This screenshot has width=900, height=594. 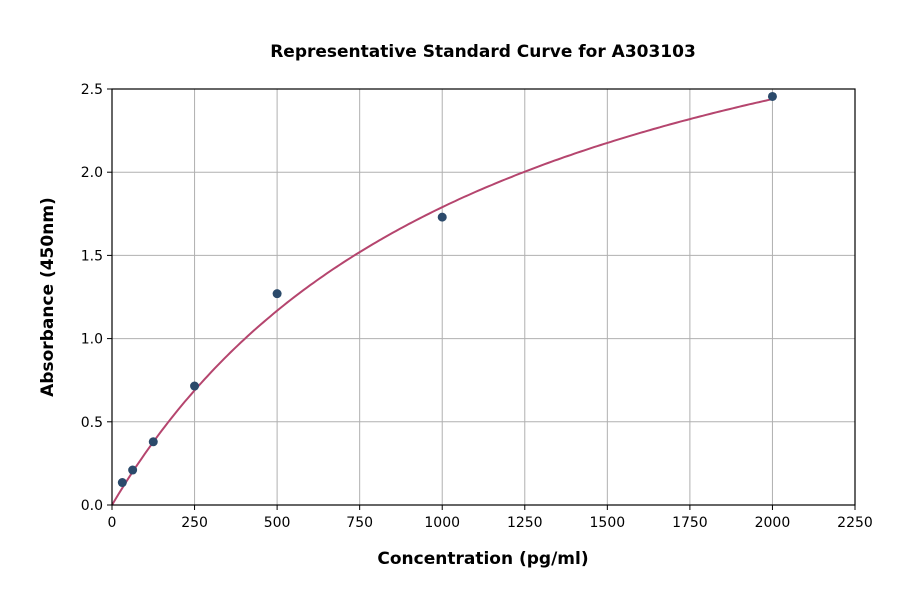 I want to click on x-axis-label: Concentration (pg/ml), so click(x=482, y=559).